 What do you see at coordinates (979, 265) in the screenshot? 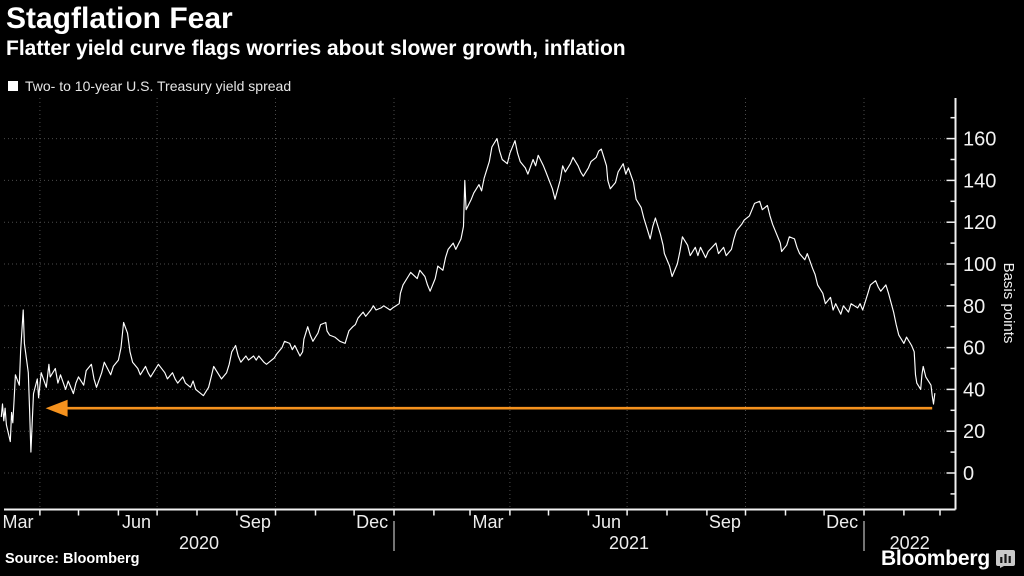
I see `y-tick-label: 100` at bounding box center [979, 265].